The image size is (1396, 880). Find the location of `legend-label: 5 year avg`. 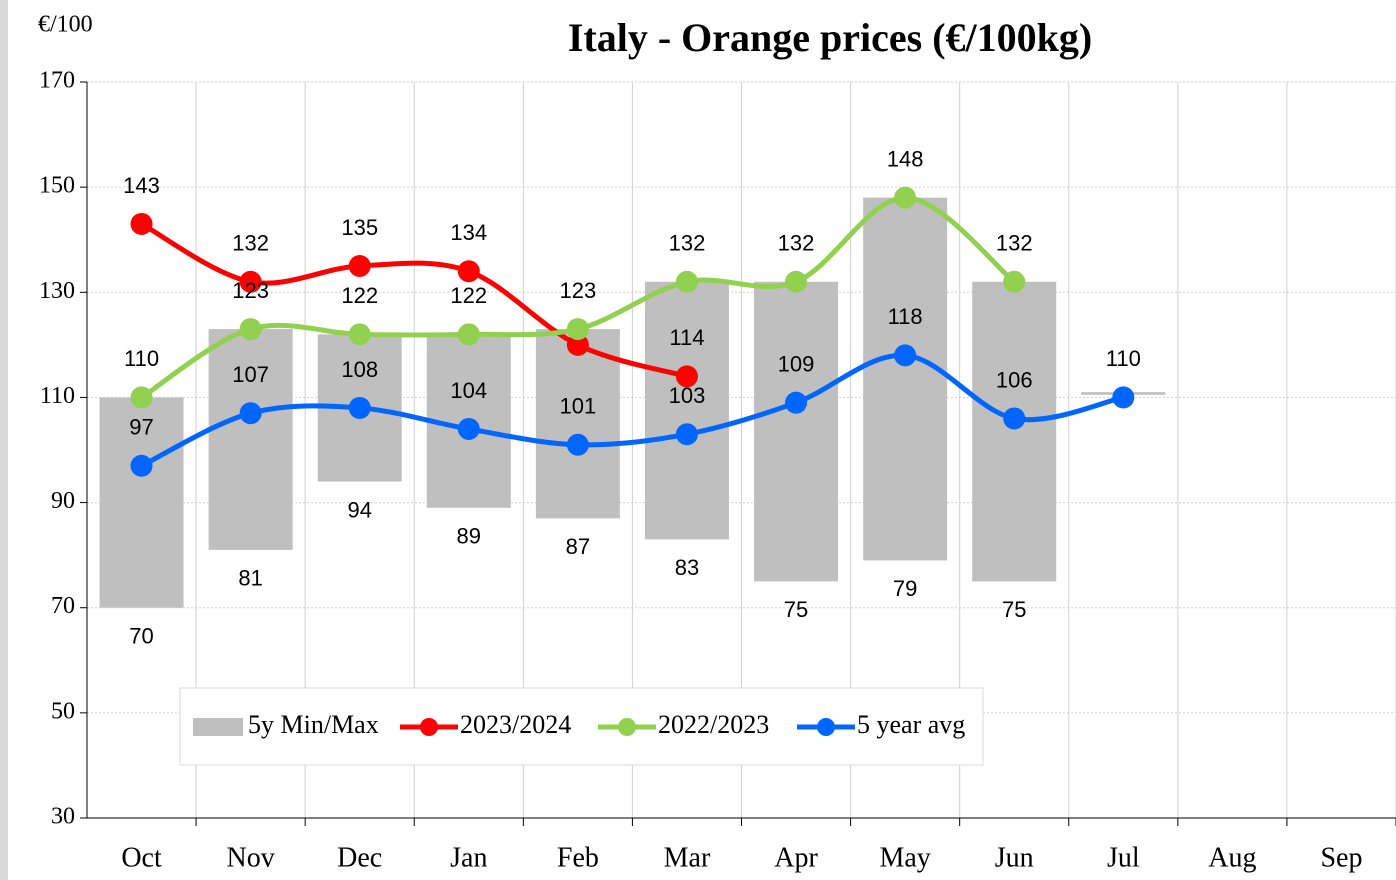

legend-label: 5 year avg is located at coordinates (911, 724).